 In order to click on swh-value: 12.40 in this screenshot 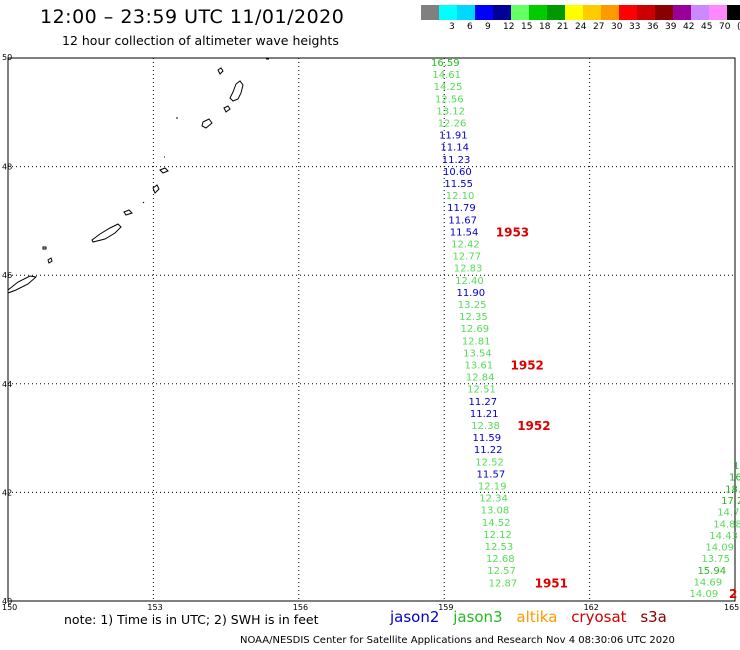, I will do `click(469, 281)`.